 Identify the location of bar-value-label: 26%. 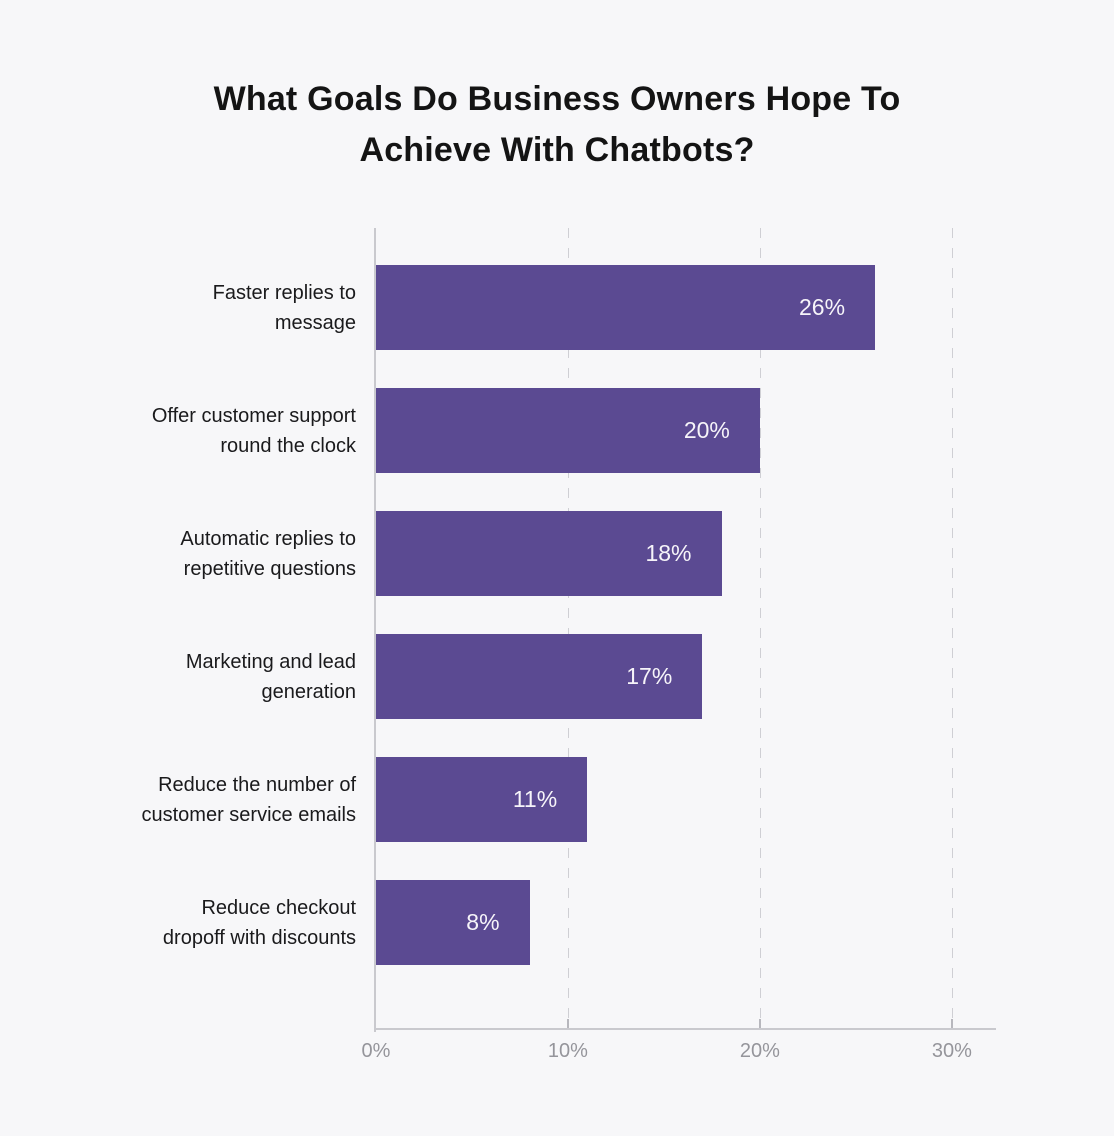
(822, 307).